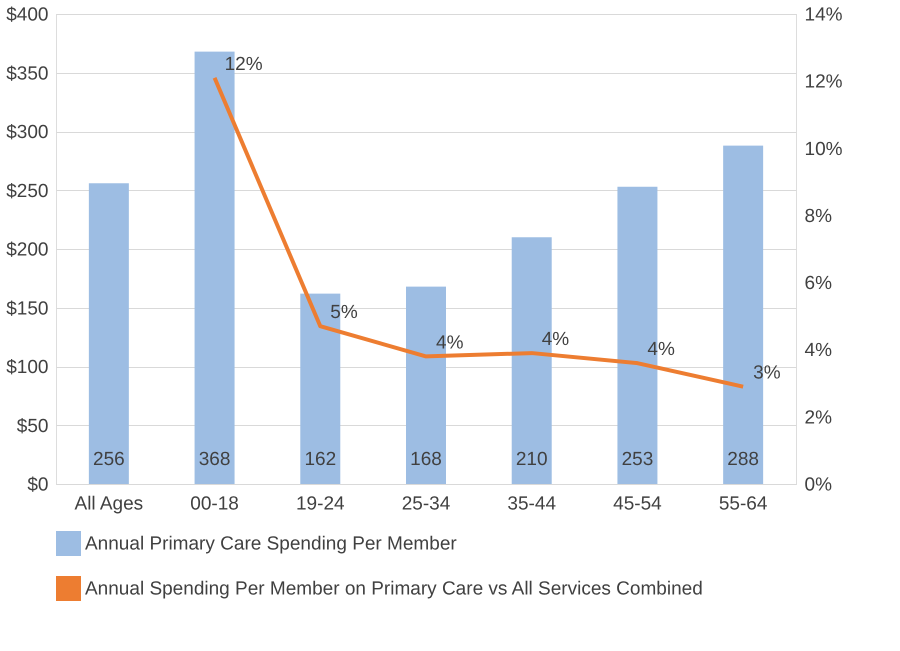 The height and width of the screenshot is (651, 900). I want to click on y-tick-label: $200, so click(27, 250).